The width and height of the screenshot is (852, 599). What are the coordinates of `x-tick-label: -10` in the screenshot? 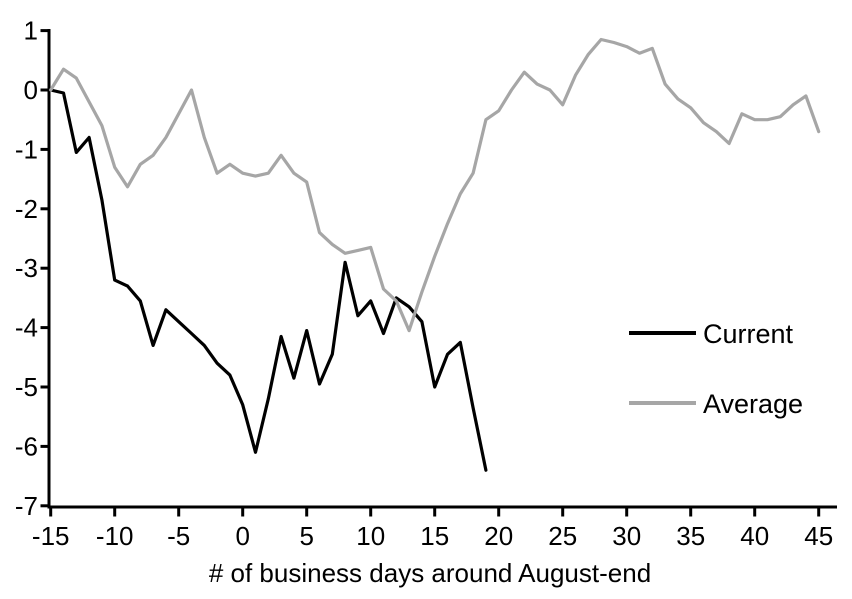 It's located at (115, 536).